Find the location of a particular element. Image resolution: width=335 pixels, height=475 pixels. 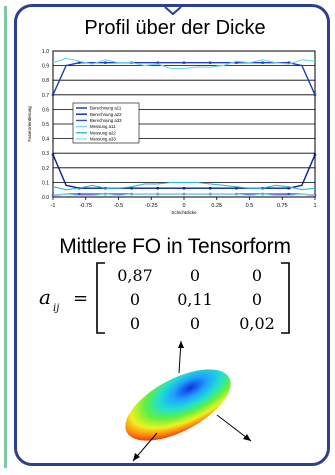

legend-entry: Messung a11 is located at coordinates (103, 126).